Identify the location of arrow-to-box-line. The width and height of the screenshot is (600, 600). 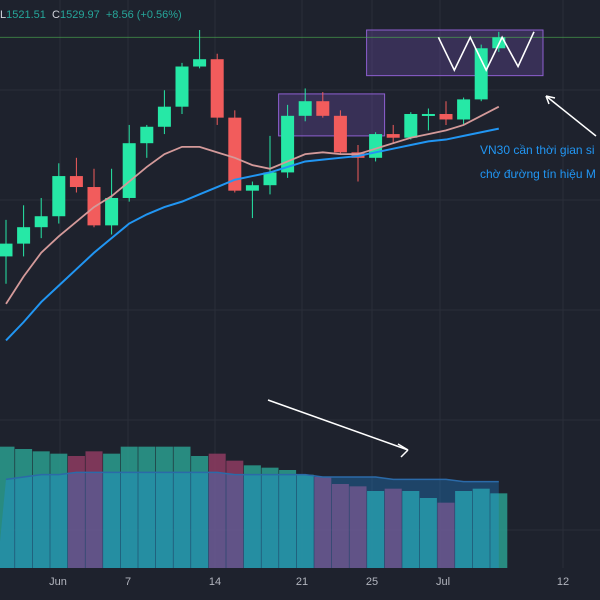
(571, 116).